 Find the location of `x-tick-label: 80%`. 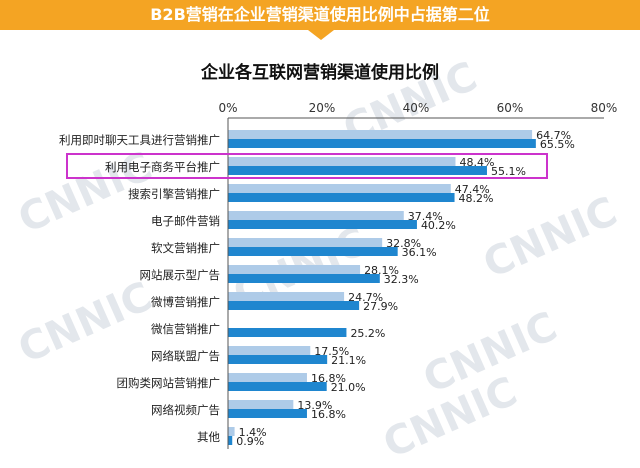

x-tick-label: 80% is located at coordinates (604, 108).